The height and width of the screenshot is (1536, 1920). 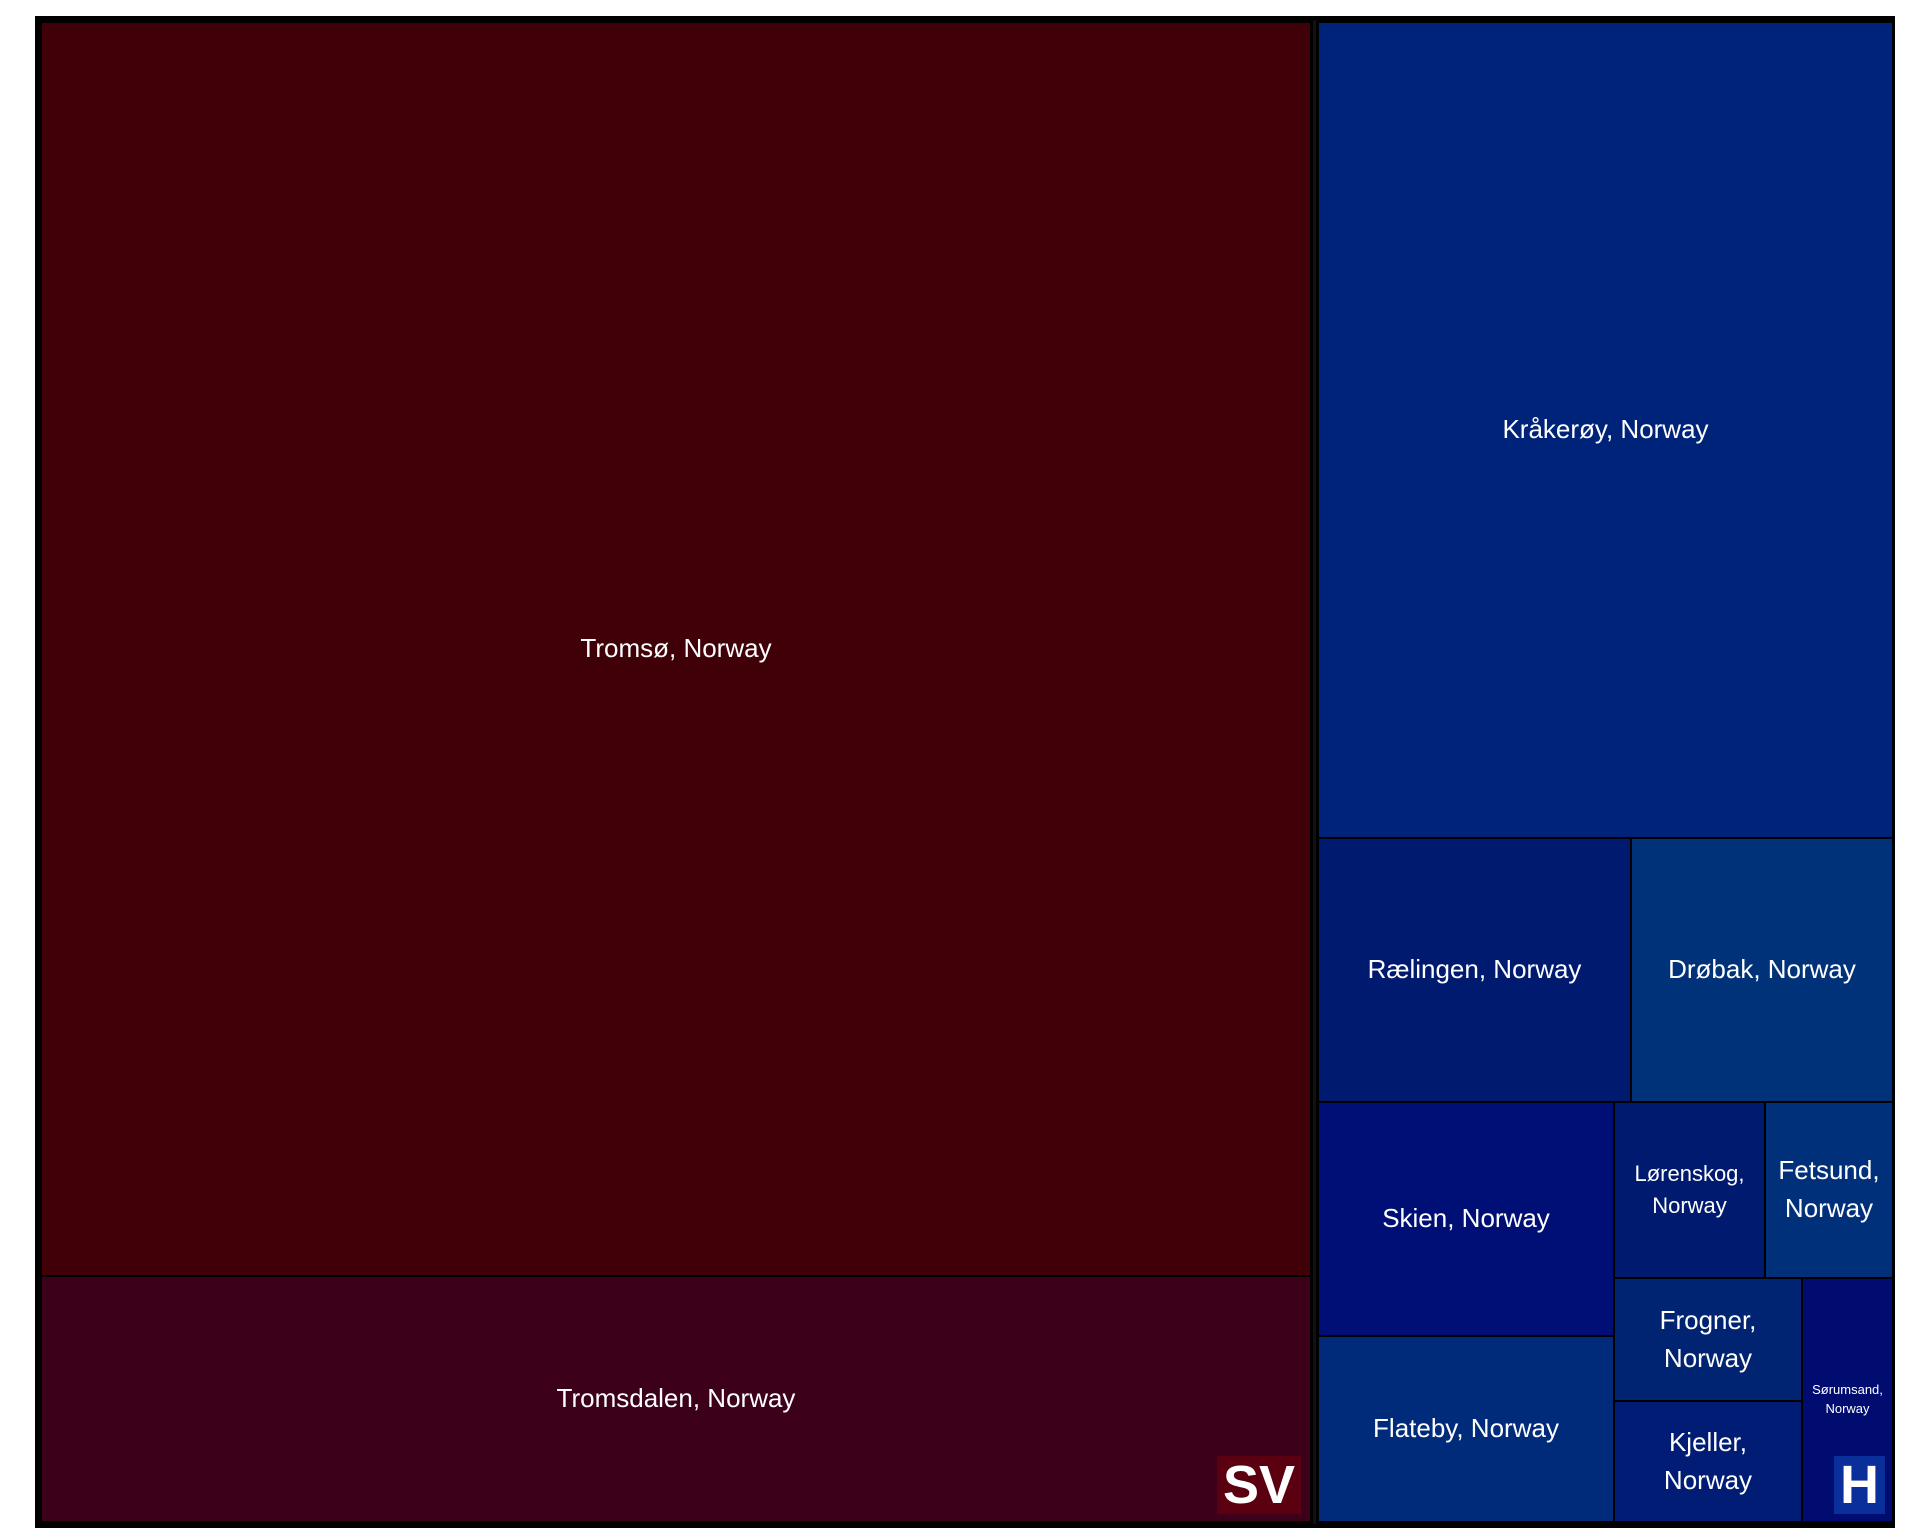 I want to click on treemap-group-label: SV, so click(x=1258, y=1485).